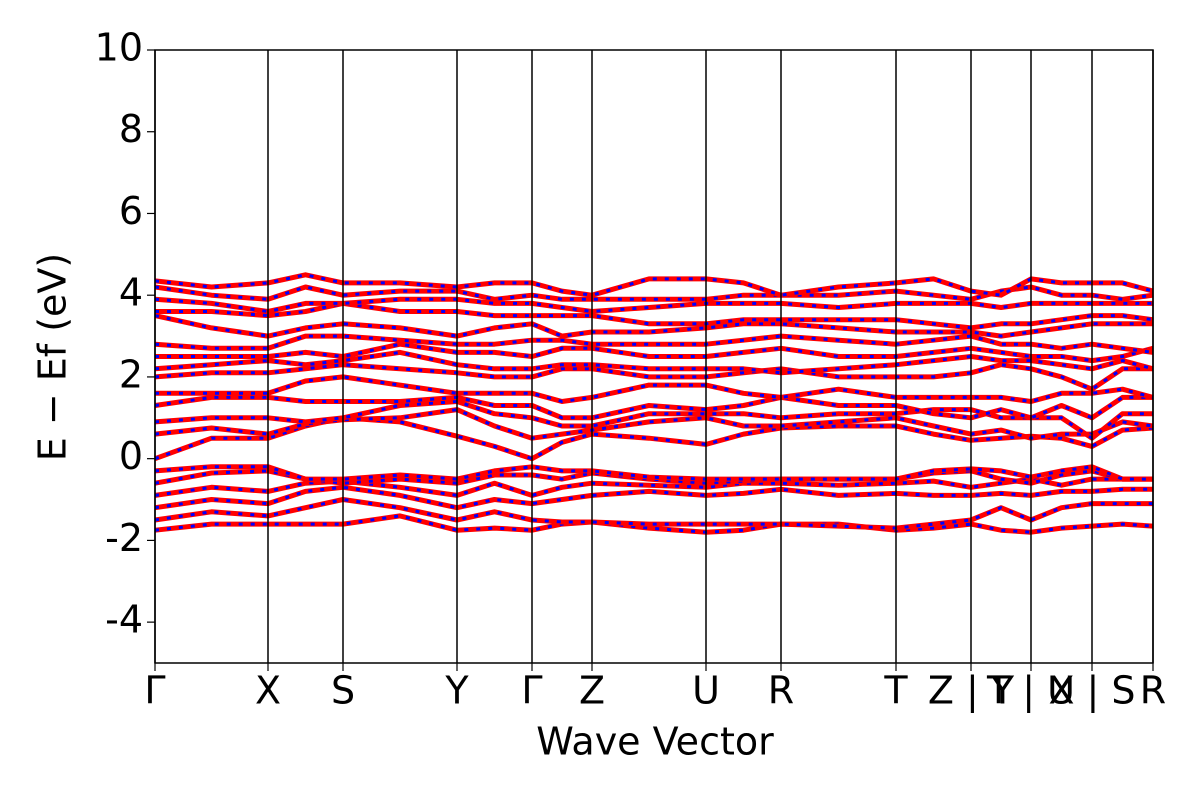 This screenshot has height=800, width=1200. Describe the element at coordinates (124, 538) in the screenshot. I see `y-tick-label: -2` at that location.